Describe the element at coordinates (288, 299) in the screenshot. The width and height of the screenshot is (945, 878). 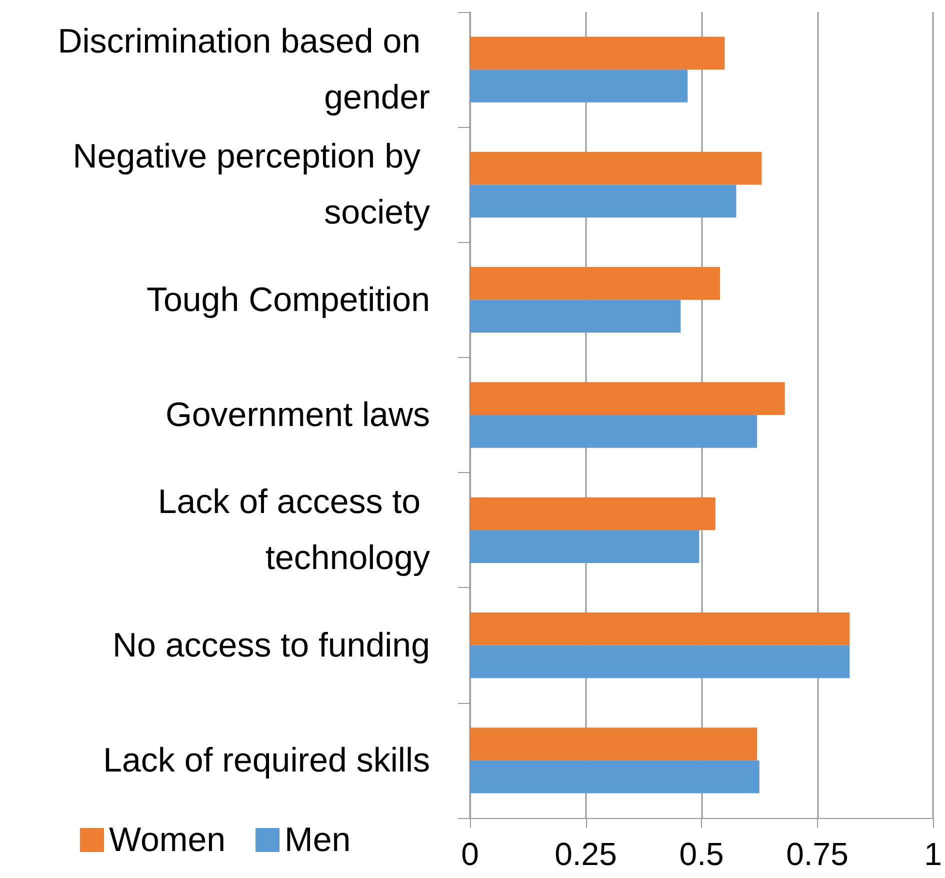
I see `y-tick-label: Tough Competition` at that location.